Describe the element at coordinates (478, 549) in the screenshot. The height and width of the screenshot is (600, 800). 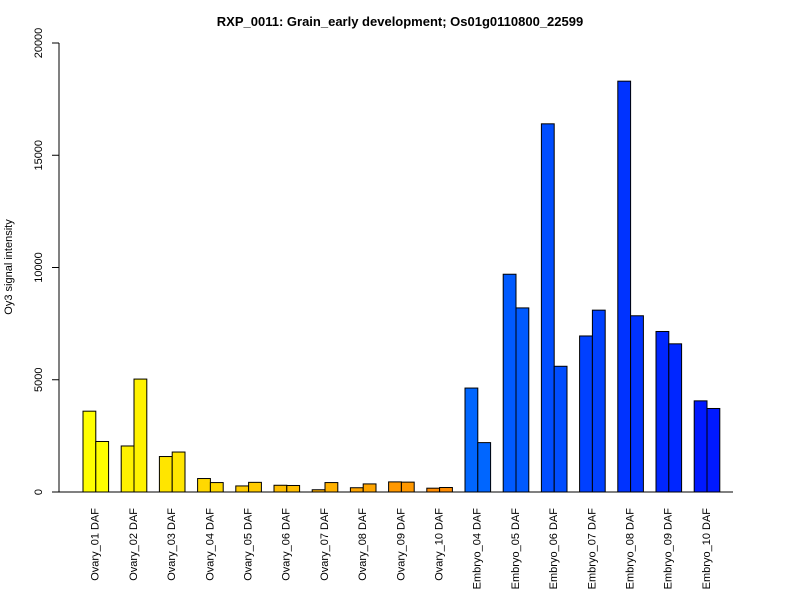
I see `x-tick-label: Embryo_04 DAF` at that location.